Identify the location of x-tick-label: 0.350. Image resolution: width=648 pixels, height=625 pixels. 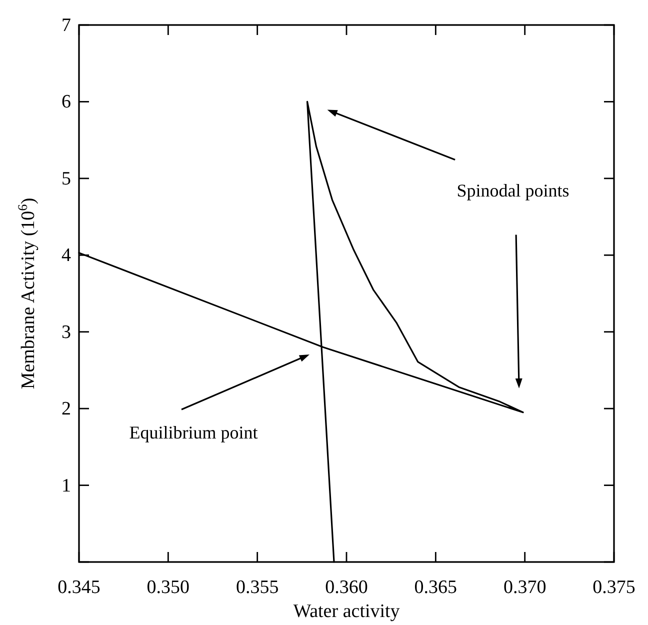
(168, 587).